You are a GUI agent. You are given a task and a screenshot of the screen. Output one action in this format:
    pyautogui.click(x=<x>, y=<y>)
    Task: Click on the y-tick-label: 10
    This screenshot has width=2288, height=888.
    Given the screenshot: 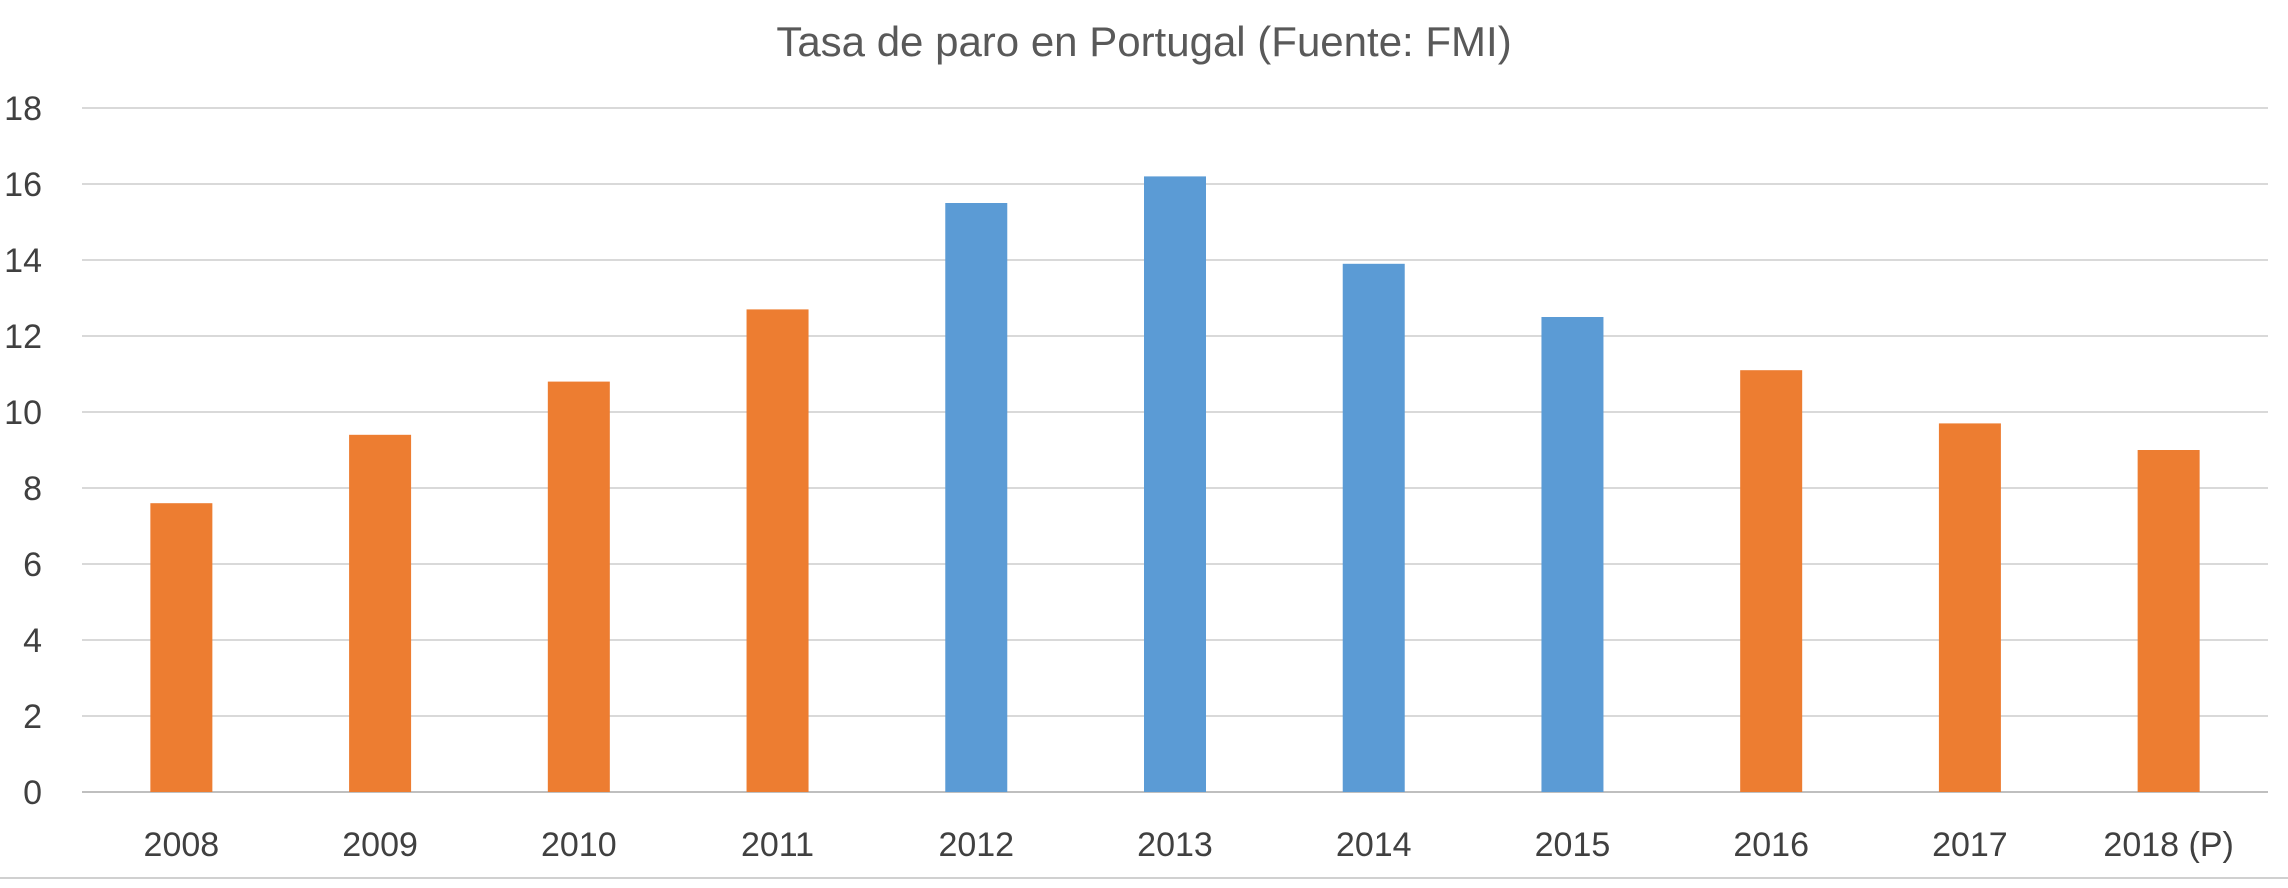 What is the action you would take?
    pyautogui.click(x=23, y=413)
    